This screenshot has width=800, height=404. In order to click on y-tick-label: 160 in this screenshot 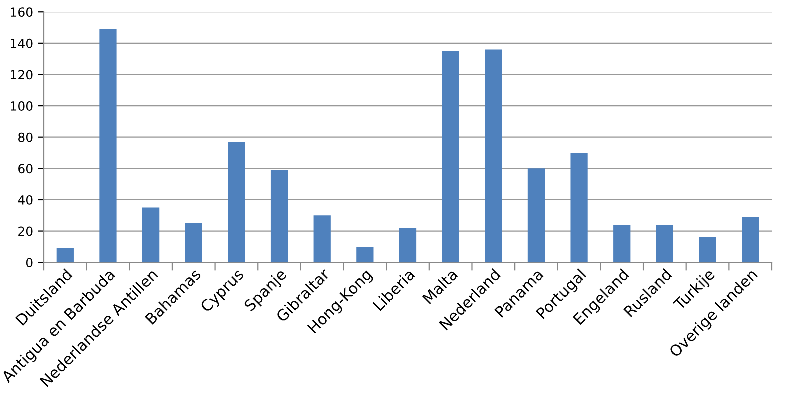, I will do `click(22, 13)`.